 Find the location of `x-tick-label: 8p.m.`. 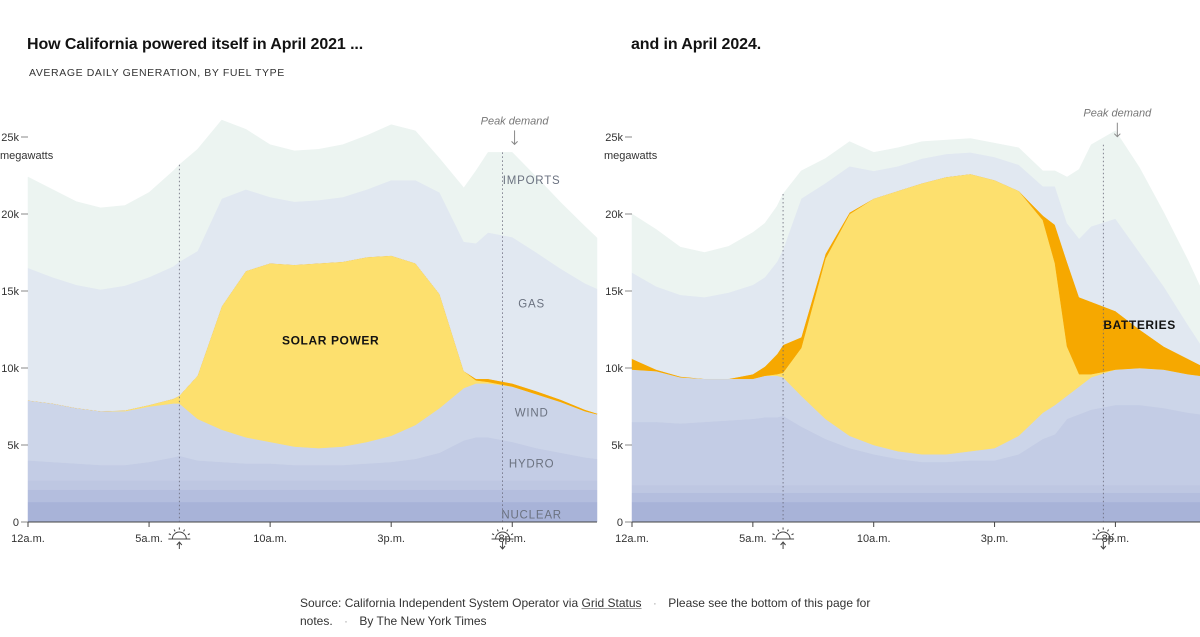

x-tick-label: 8p.m. is located at coordinates (1116, 539).